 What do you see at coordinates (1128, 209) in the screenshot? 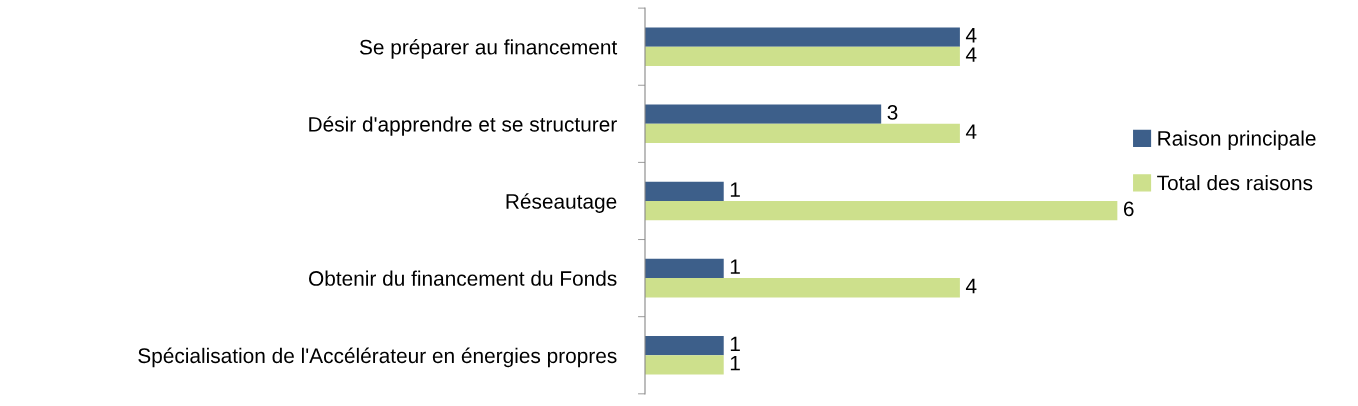
I see `data-label: 6` at bounding box center [1128, 209].